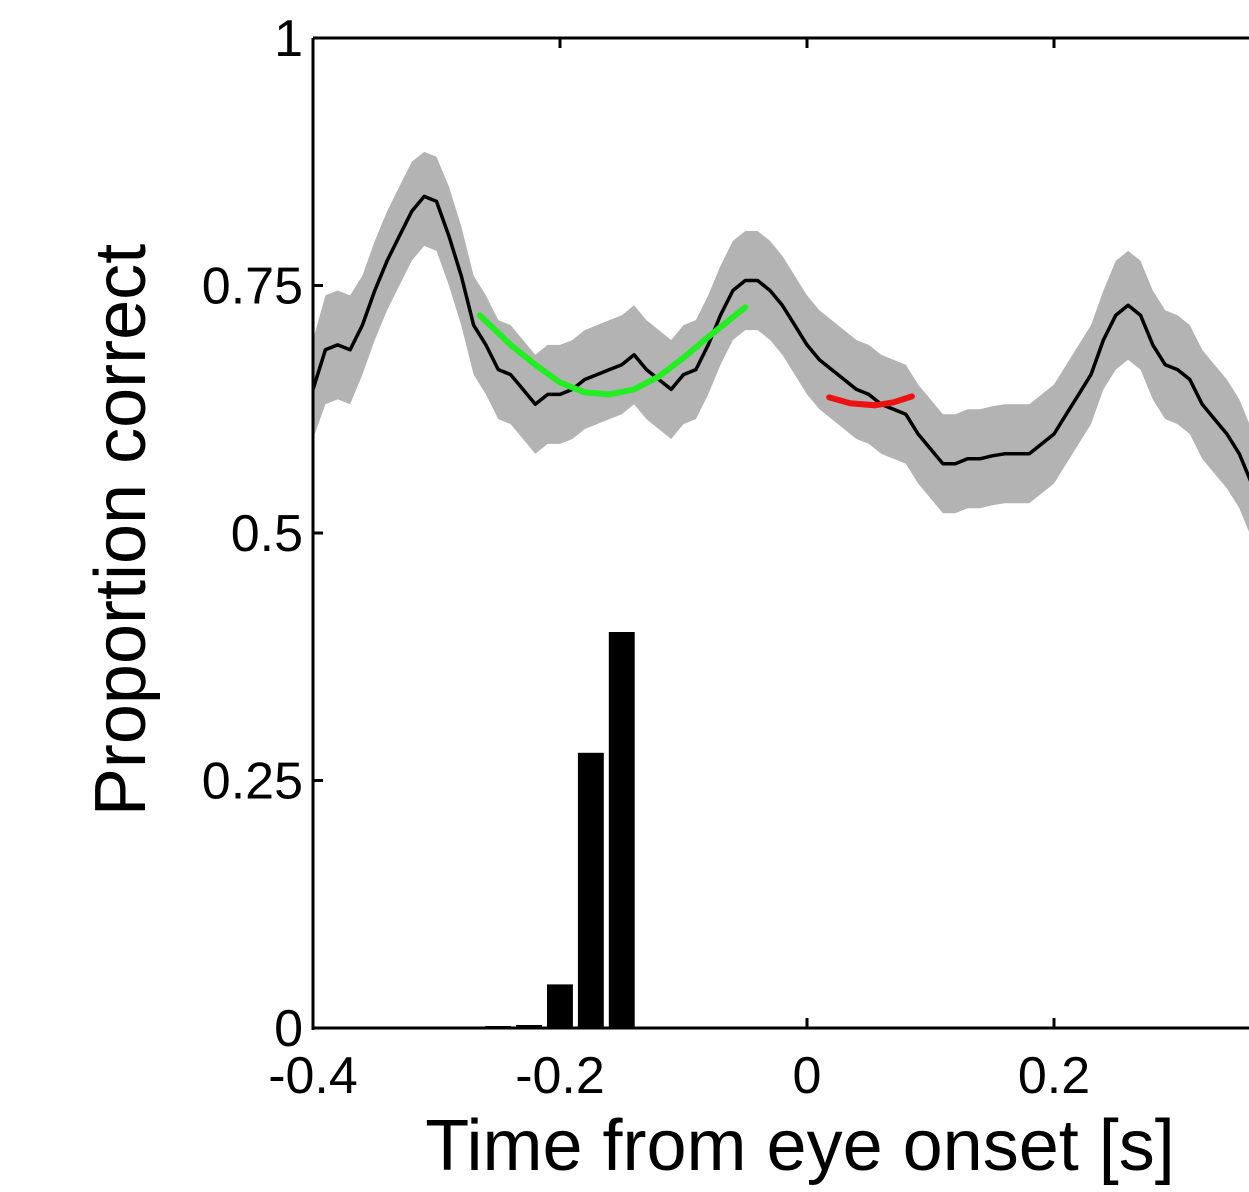 Image resolution: width=1249 pixels, height=1192 pixels. Describe the element at coordinates (575, 830) in the screenshot. I see `histogram` at that location.